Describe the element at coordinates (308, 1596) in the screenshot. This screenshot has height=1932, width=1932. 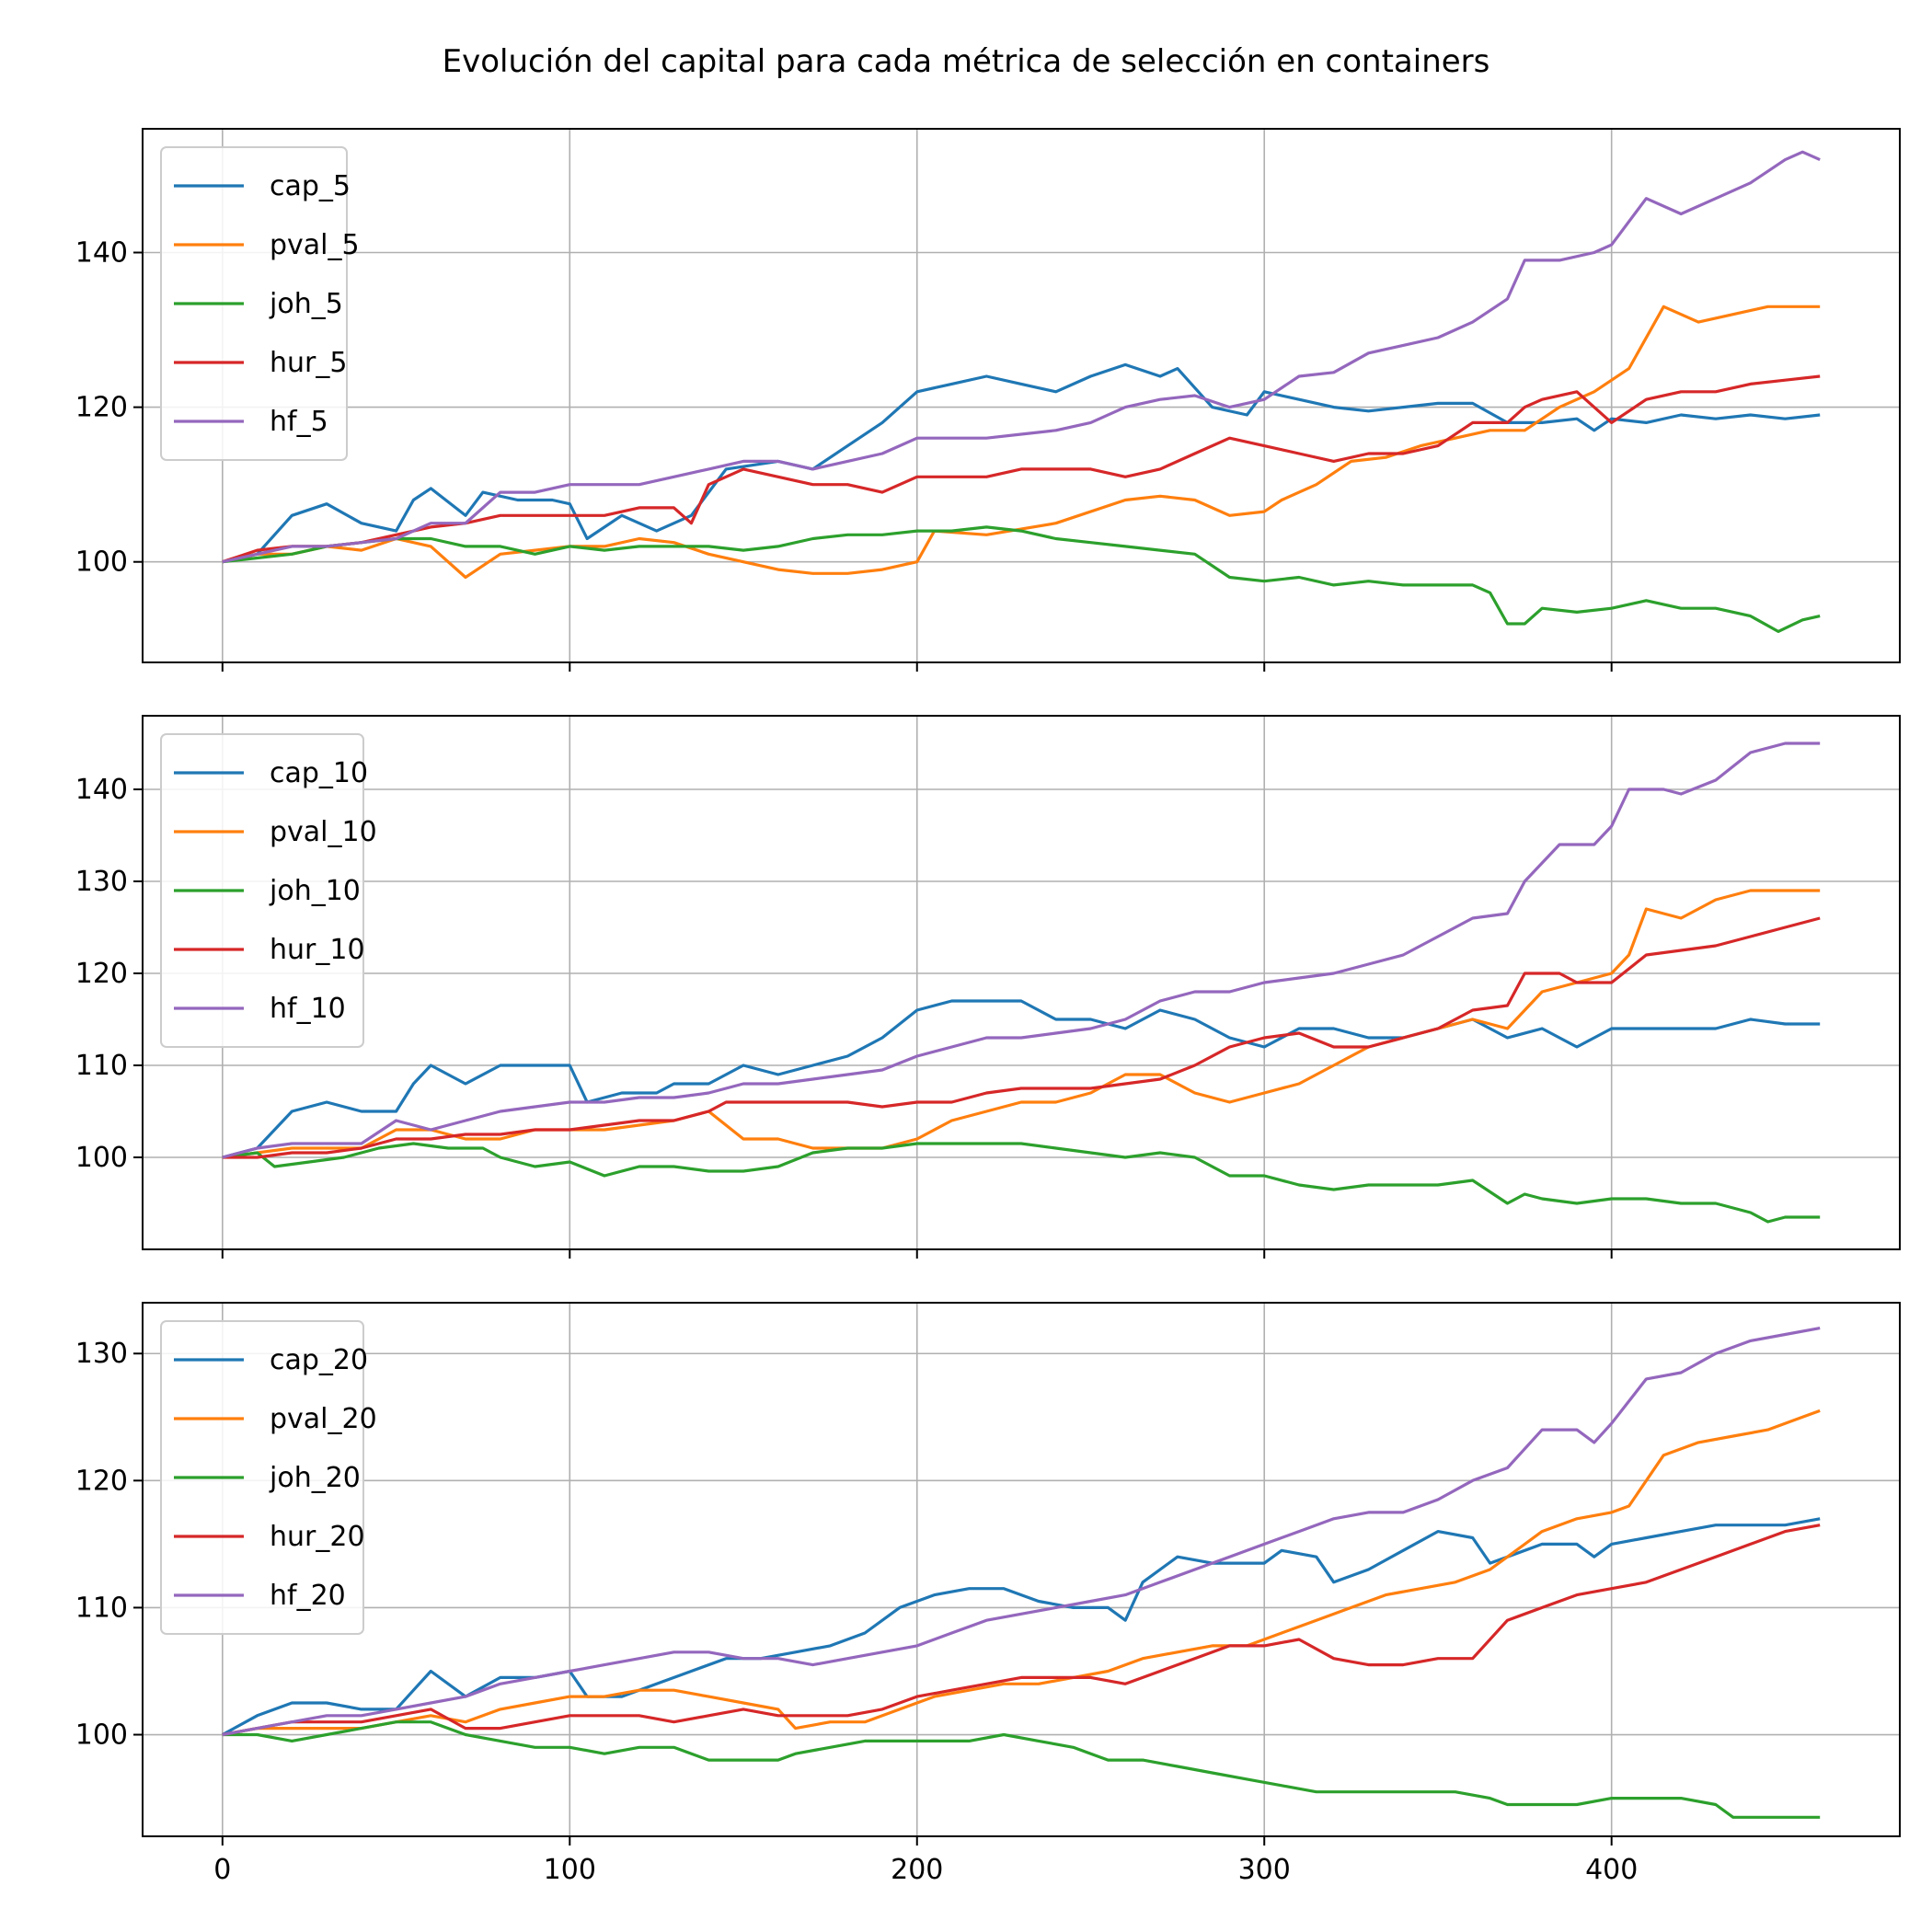
I see `legend-label: hf_20` at that location.